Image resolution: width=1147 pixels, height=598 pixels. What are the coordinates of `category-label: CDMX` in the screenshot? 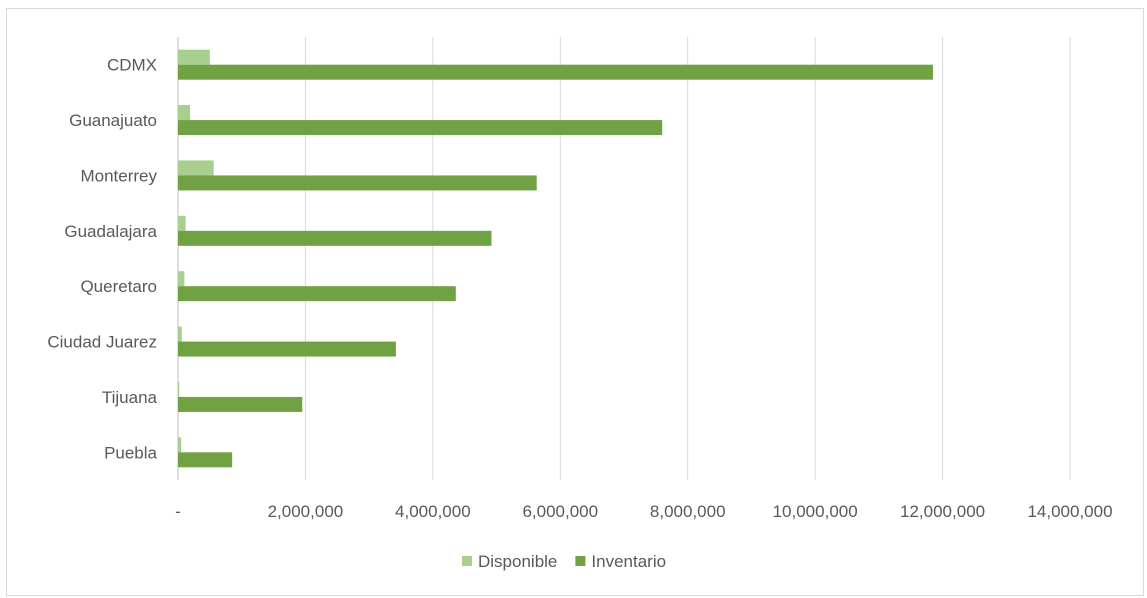 It's located at (132, 65).